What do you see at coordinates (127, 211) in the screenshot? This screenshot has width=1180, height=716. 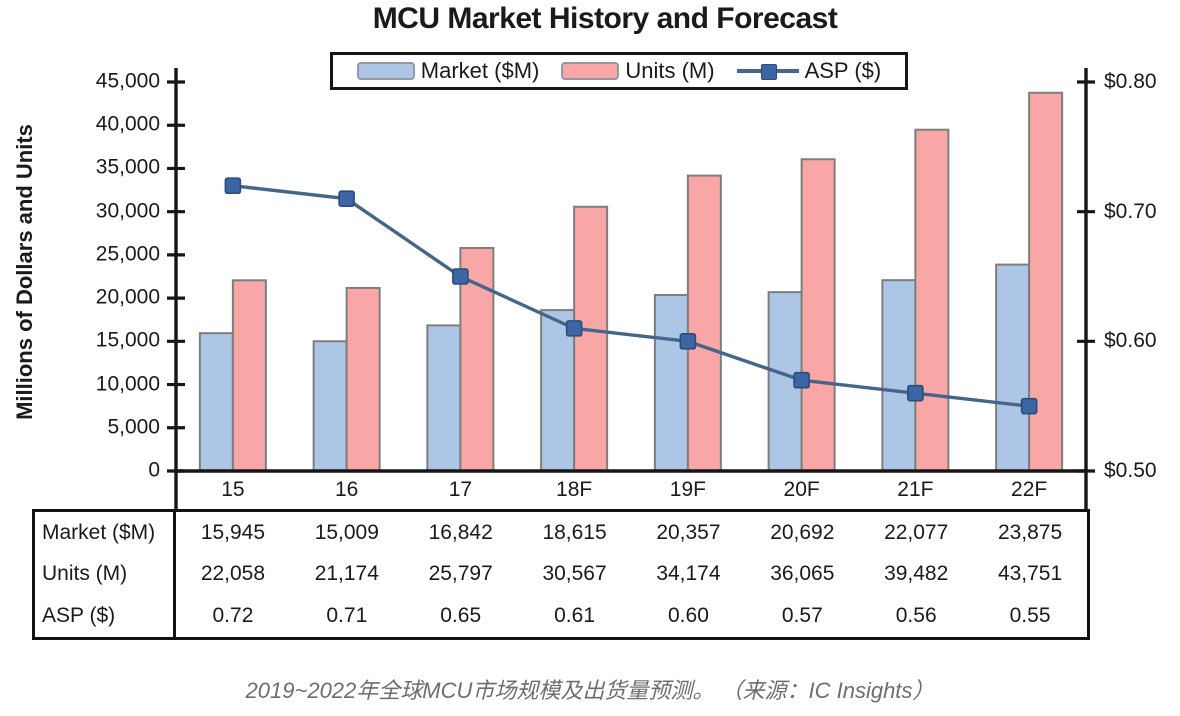 I see `y-left-tick-label: 30,000` at bounding box center [127, 211].